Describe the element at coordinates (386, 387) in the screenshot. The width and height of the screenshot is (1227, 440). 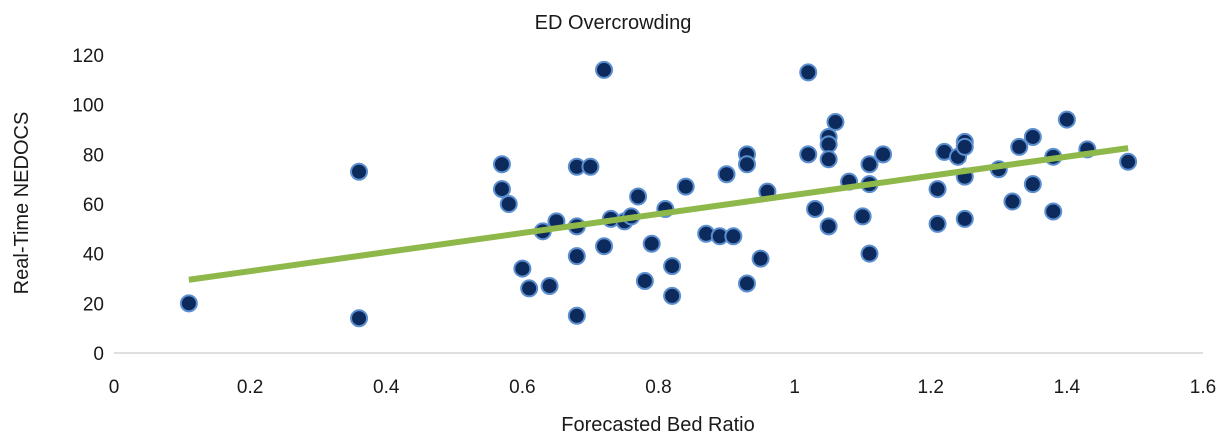
I see `x-tick-label: 0.4` at that location.